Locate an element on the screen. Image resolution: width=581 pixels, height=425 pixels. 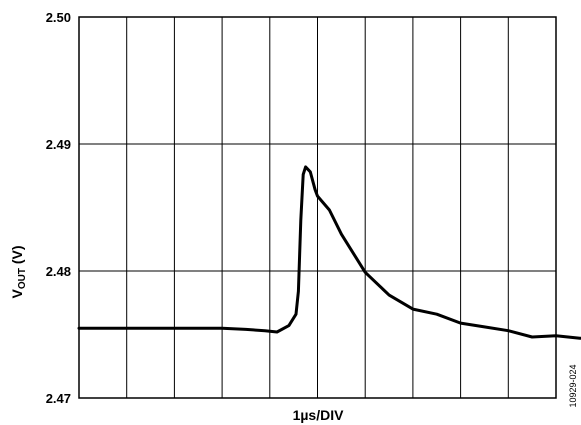
figure-id: 10929-024 is located at coordinates (573, 385).